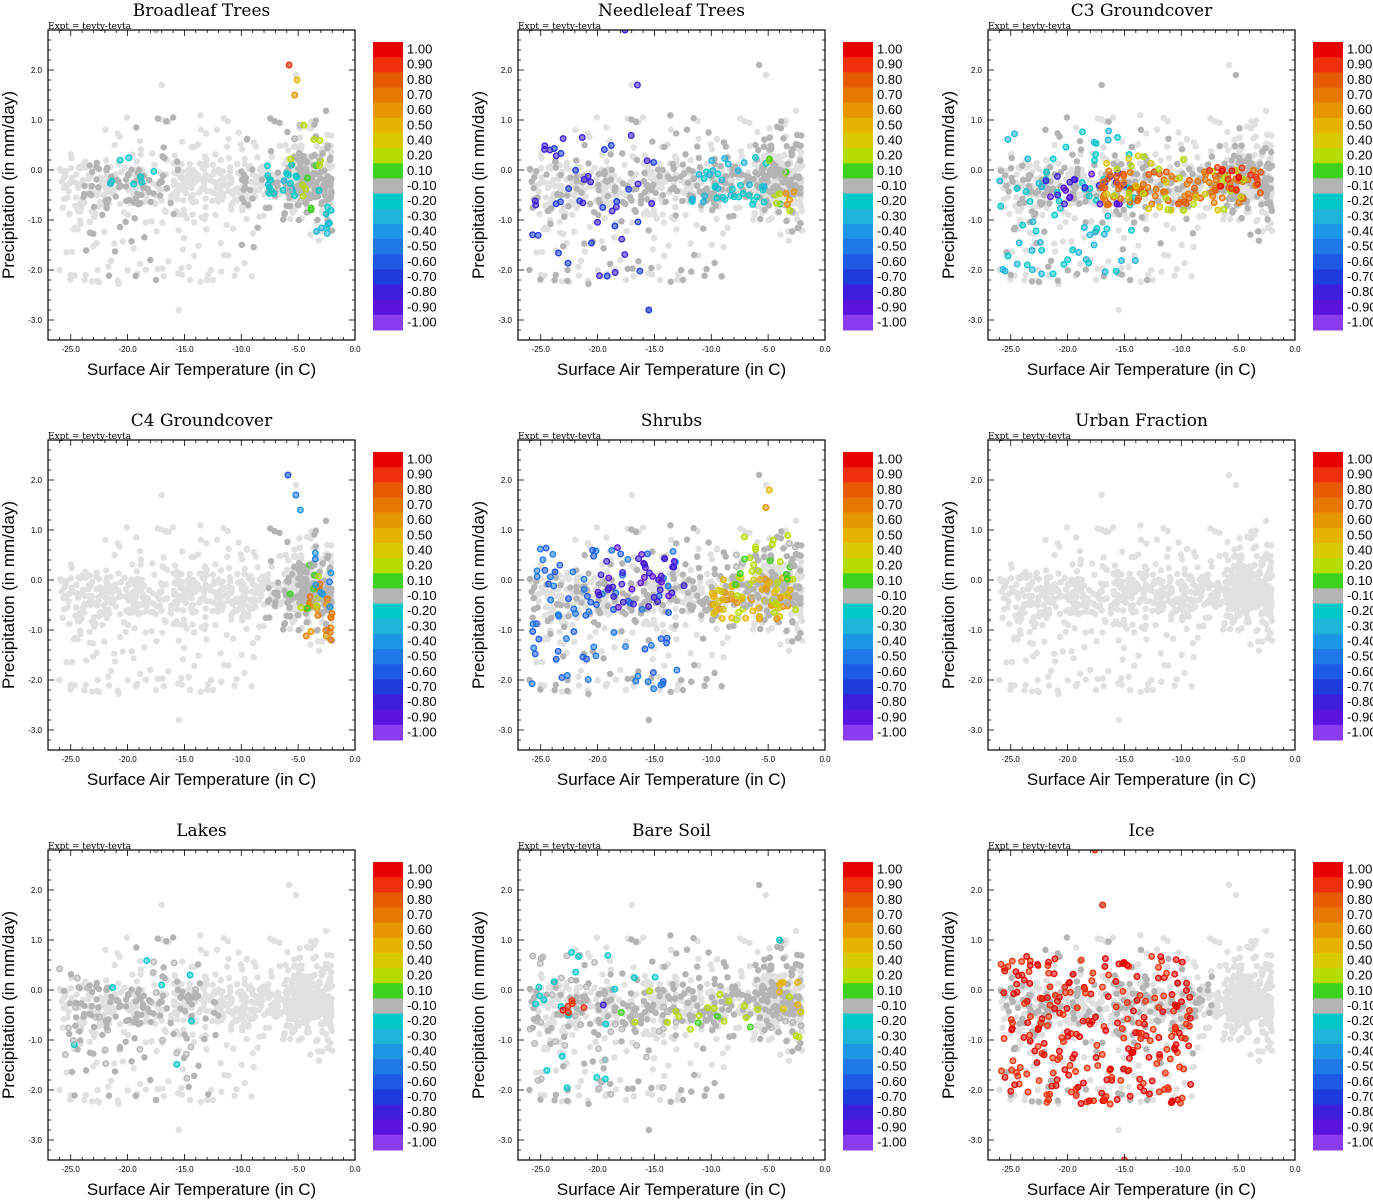  Describe the element at coordinates (975, 270) in the screenshot. I see `y-tick-label: -2.0` at that location.